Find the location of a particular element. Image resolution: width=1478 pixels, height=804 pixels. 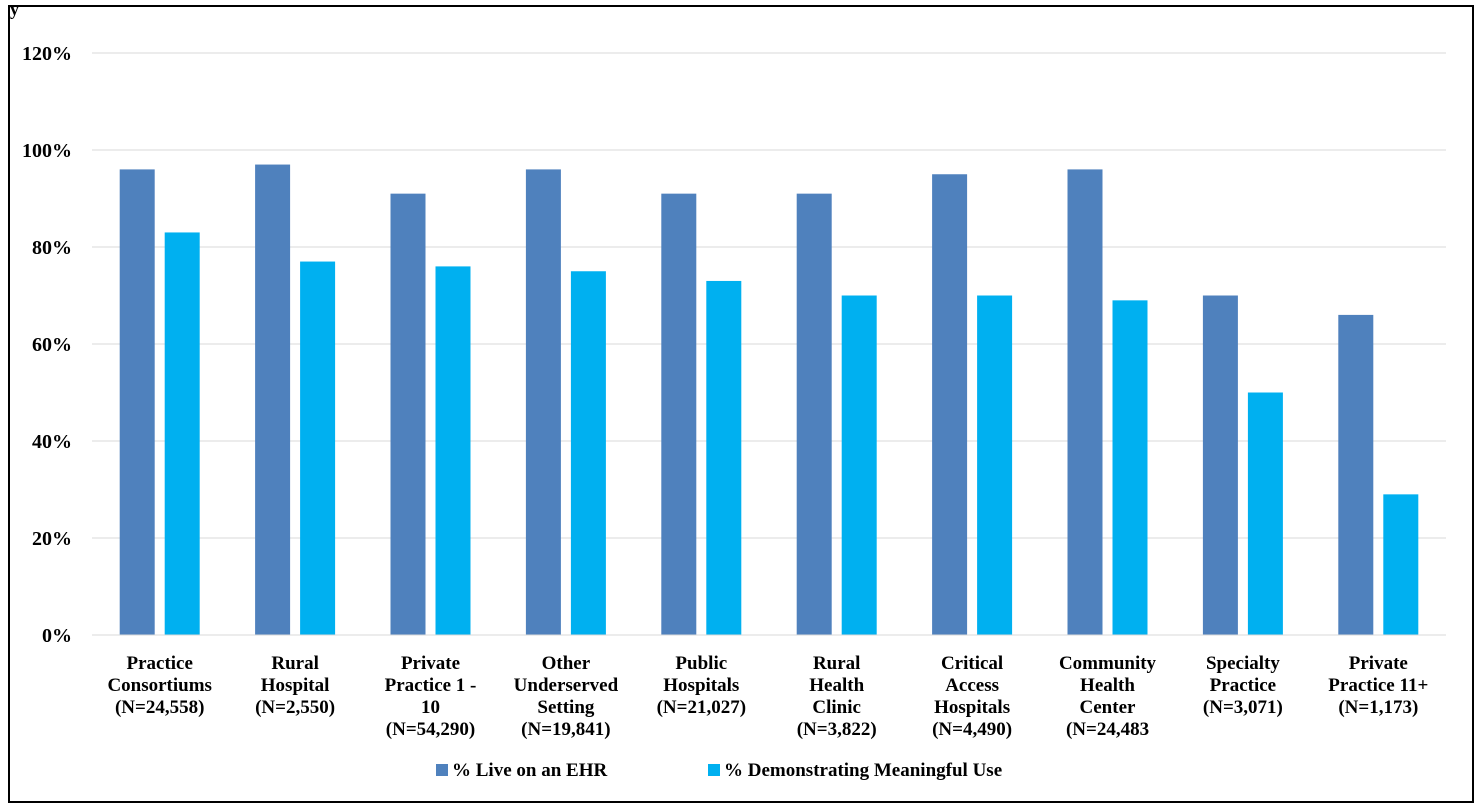

x-category-label: Community Health Center (N=24,483 is located at coordinates (1108, 696).